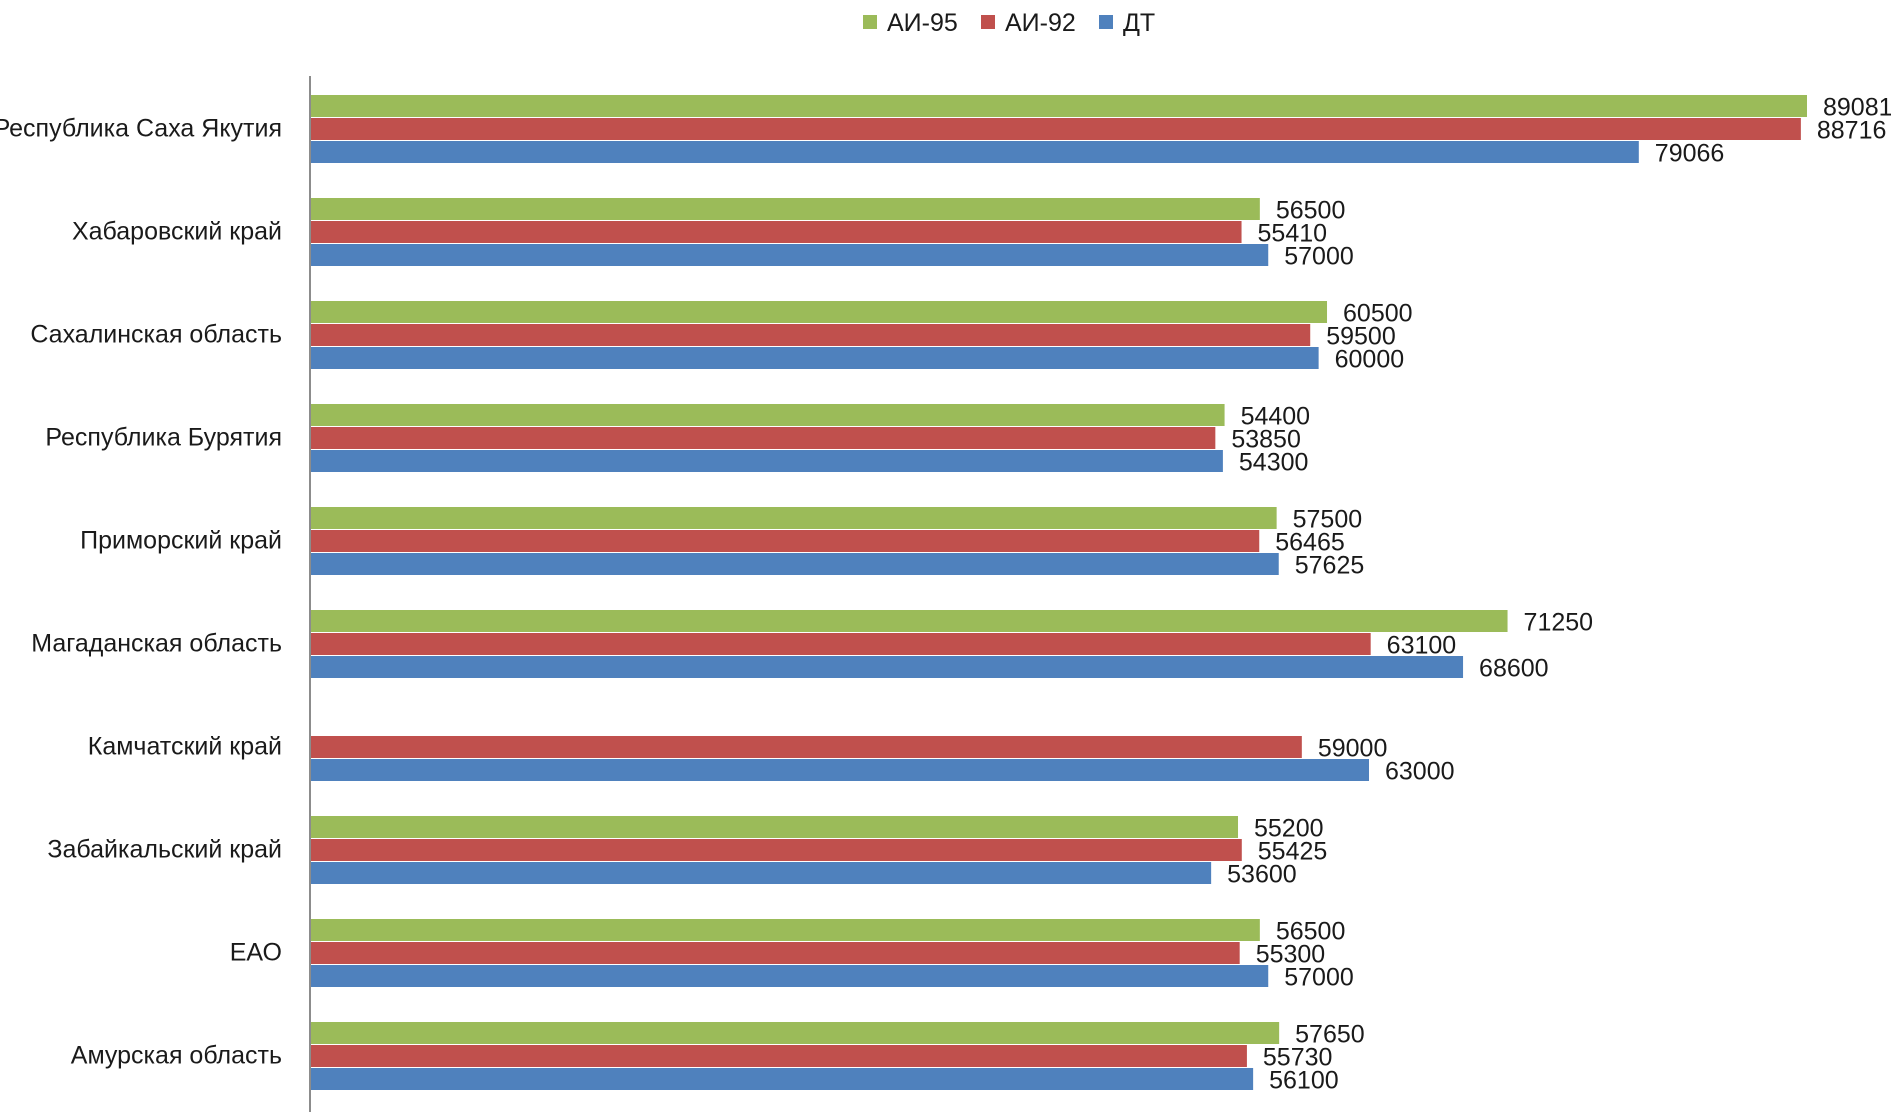 Image resolution: width=1891 pixels, height=1112 pixels. Describe the element at coordinates (1262, 875) in the screenshot. I see `data-label: 53600` at that location.